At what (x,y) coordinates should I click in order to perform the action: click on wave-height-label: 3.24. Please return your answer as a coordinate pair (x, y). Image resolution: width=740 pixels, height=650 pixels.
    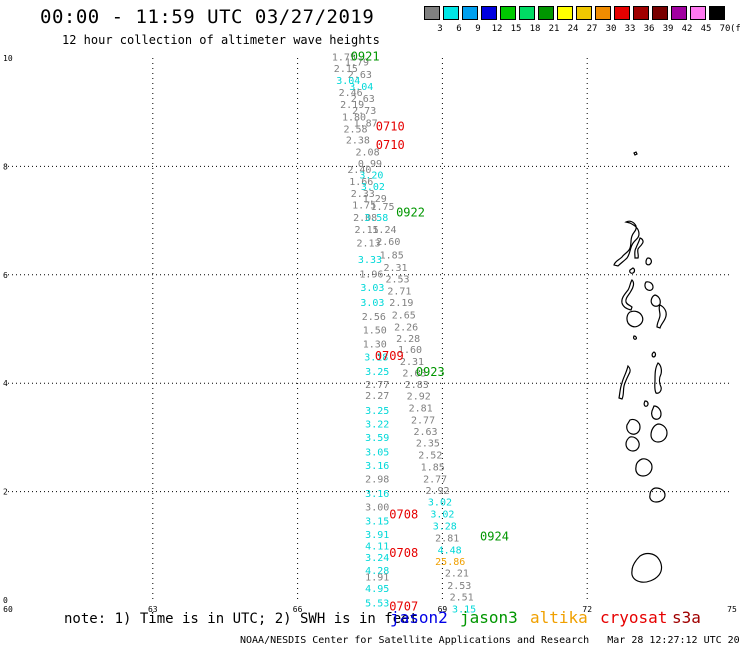
    Looking at the image, I should click on (377, 558).